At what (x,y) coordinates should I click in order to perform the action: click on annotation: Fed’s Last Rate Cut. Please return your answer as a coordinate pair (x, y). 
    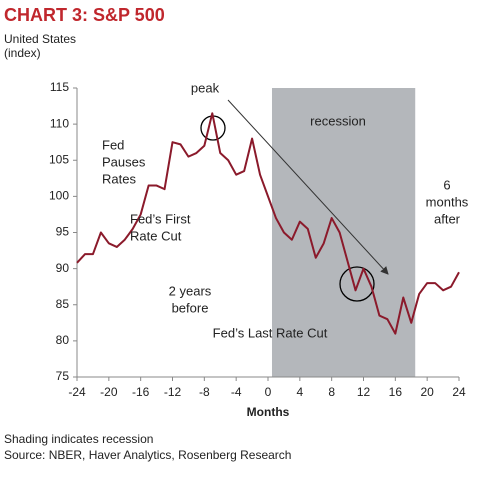
    Looking at the image, I should click on (270, 332).